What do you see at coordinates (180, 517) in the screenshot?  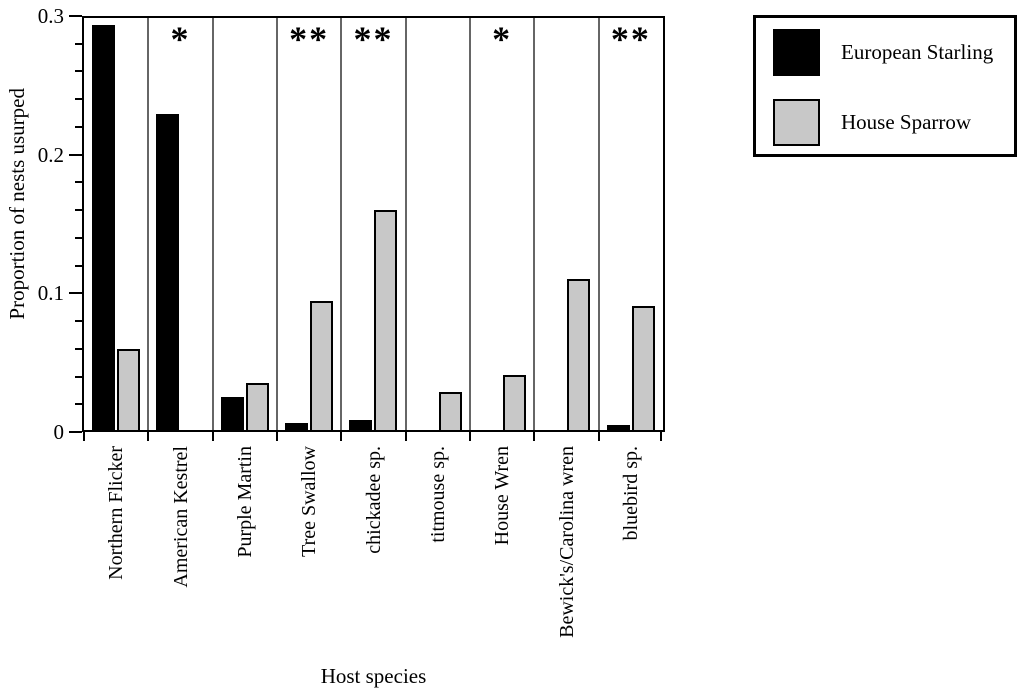 I see `x-category-label: American Kestrel` at bounding box center [180, 517].